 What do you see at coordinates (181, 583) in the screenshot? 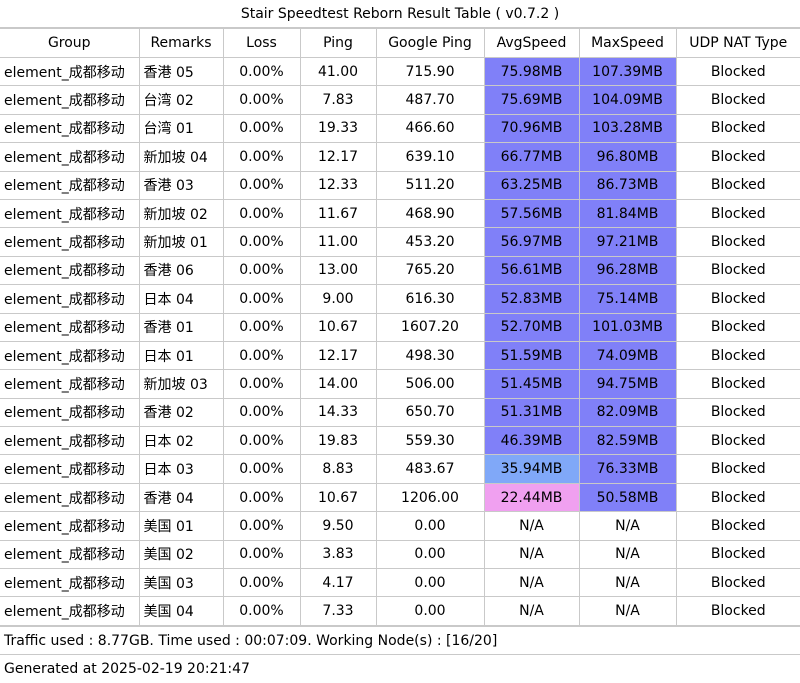
I see `cell-remarks: 美国 03` at bounding box center [181, 583].